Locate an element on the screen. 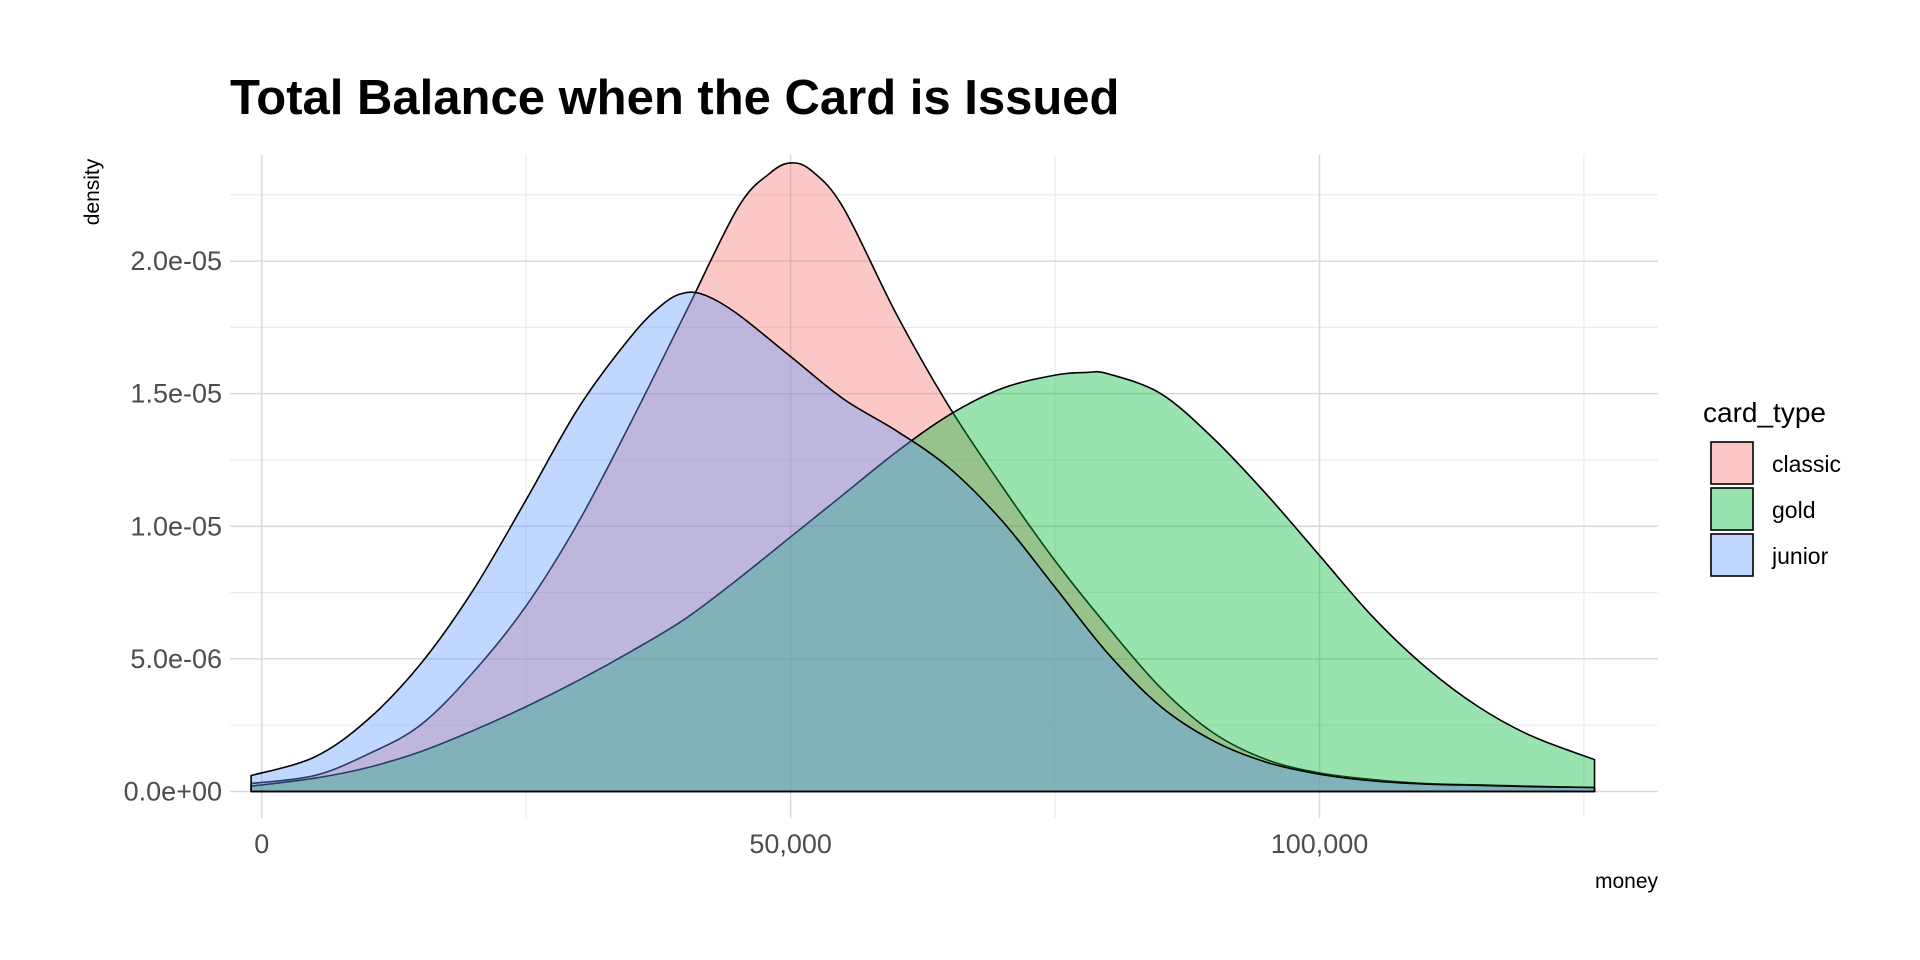 This screenshot has height=960, width=1920. legend-key-junior is located at coordinates (1732, 555).